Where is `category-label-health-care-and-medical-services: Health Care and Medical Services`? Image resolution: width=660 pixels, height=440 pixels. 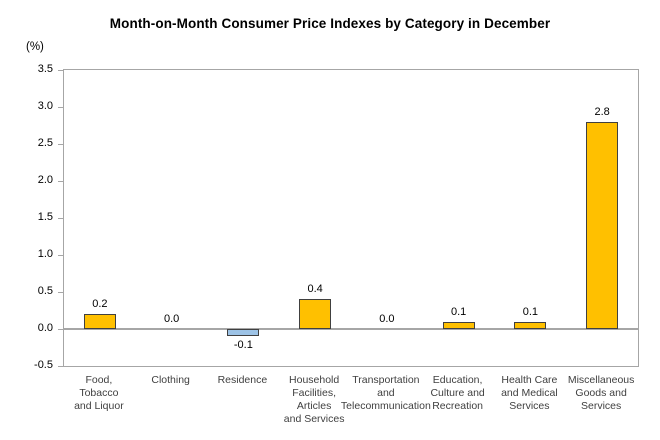 category-label-health-care-and-medical-services: Health Care and Medical Services is located at coordinates (529, 393).